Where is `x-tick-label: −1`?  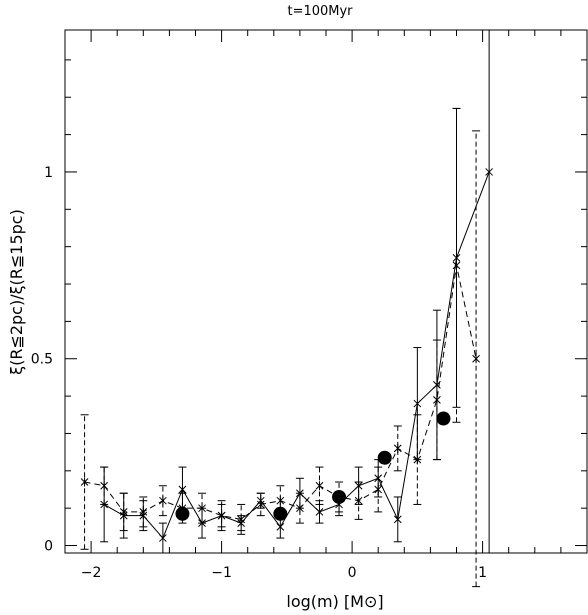
x-tick-label: −1 is located at coordinates (221, 573).